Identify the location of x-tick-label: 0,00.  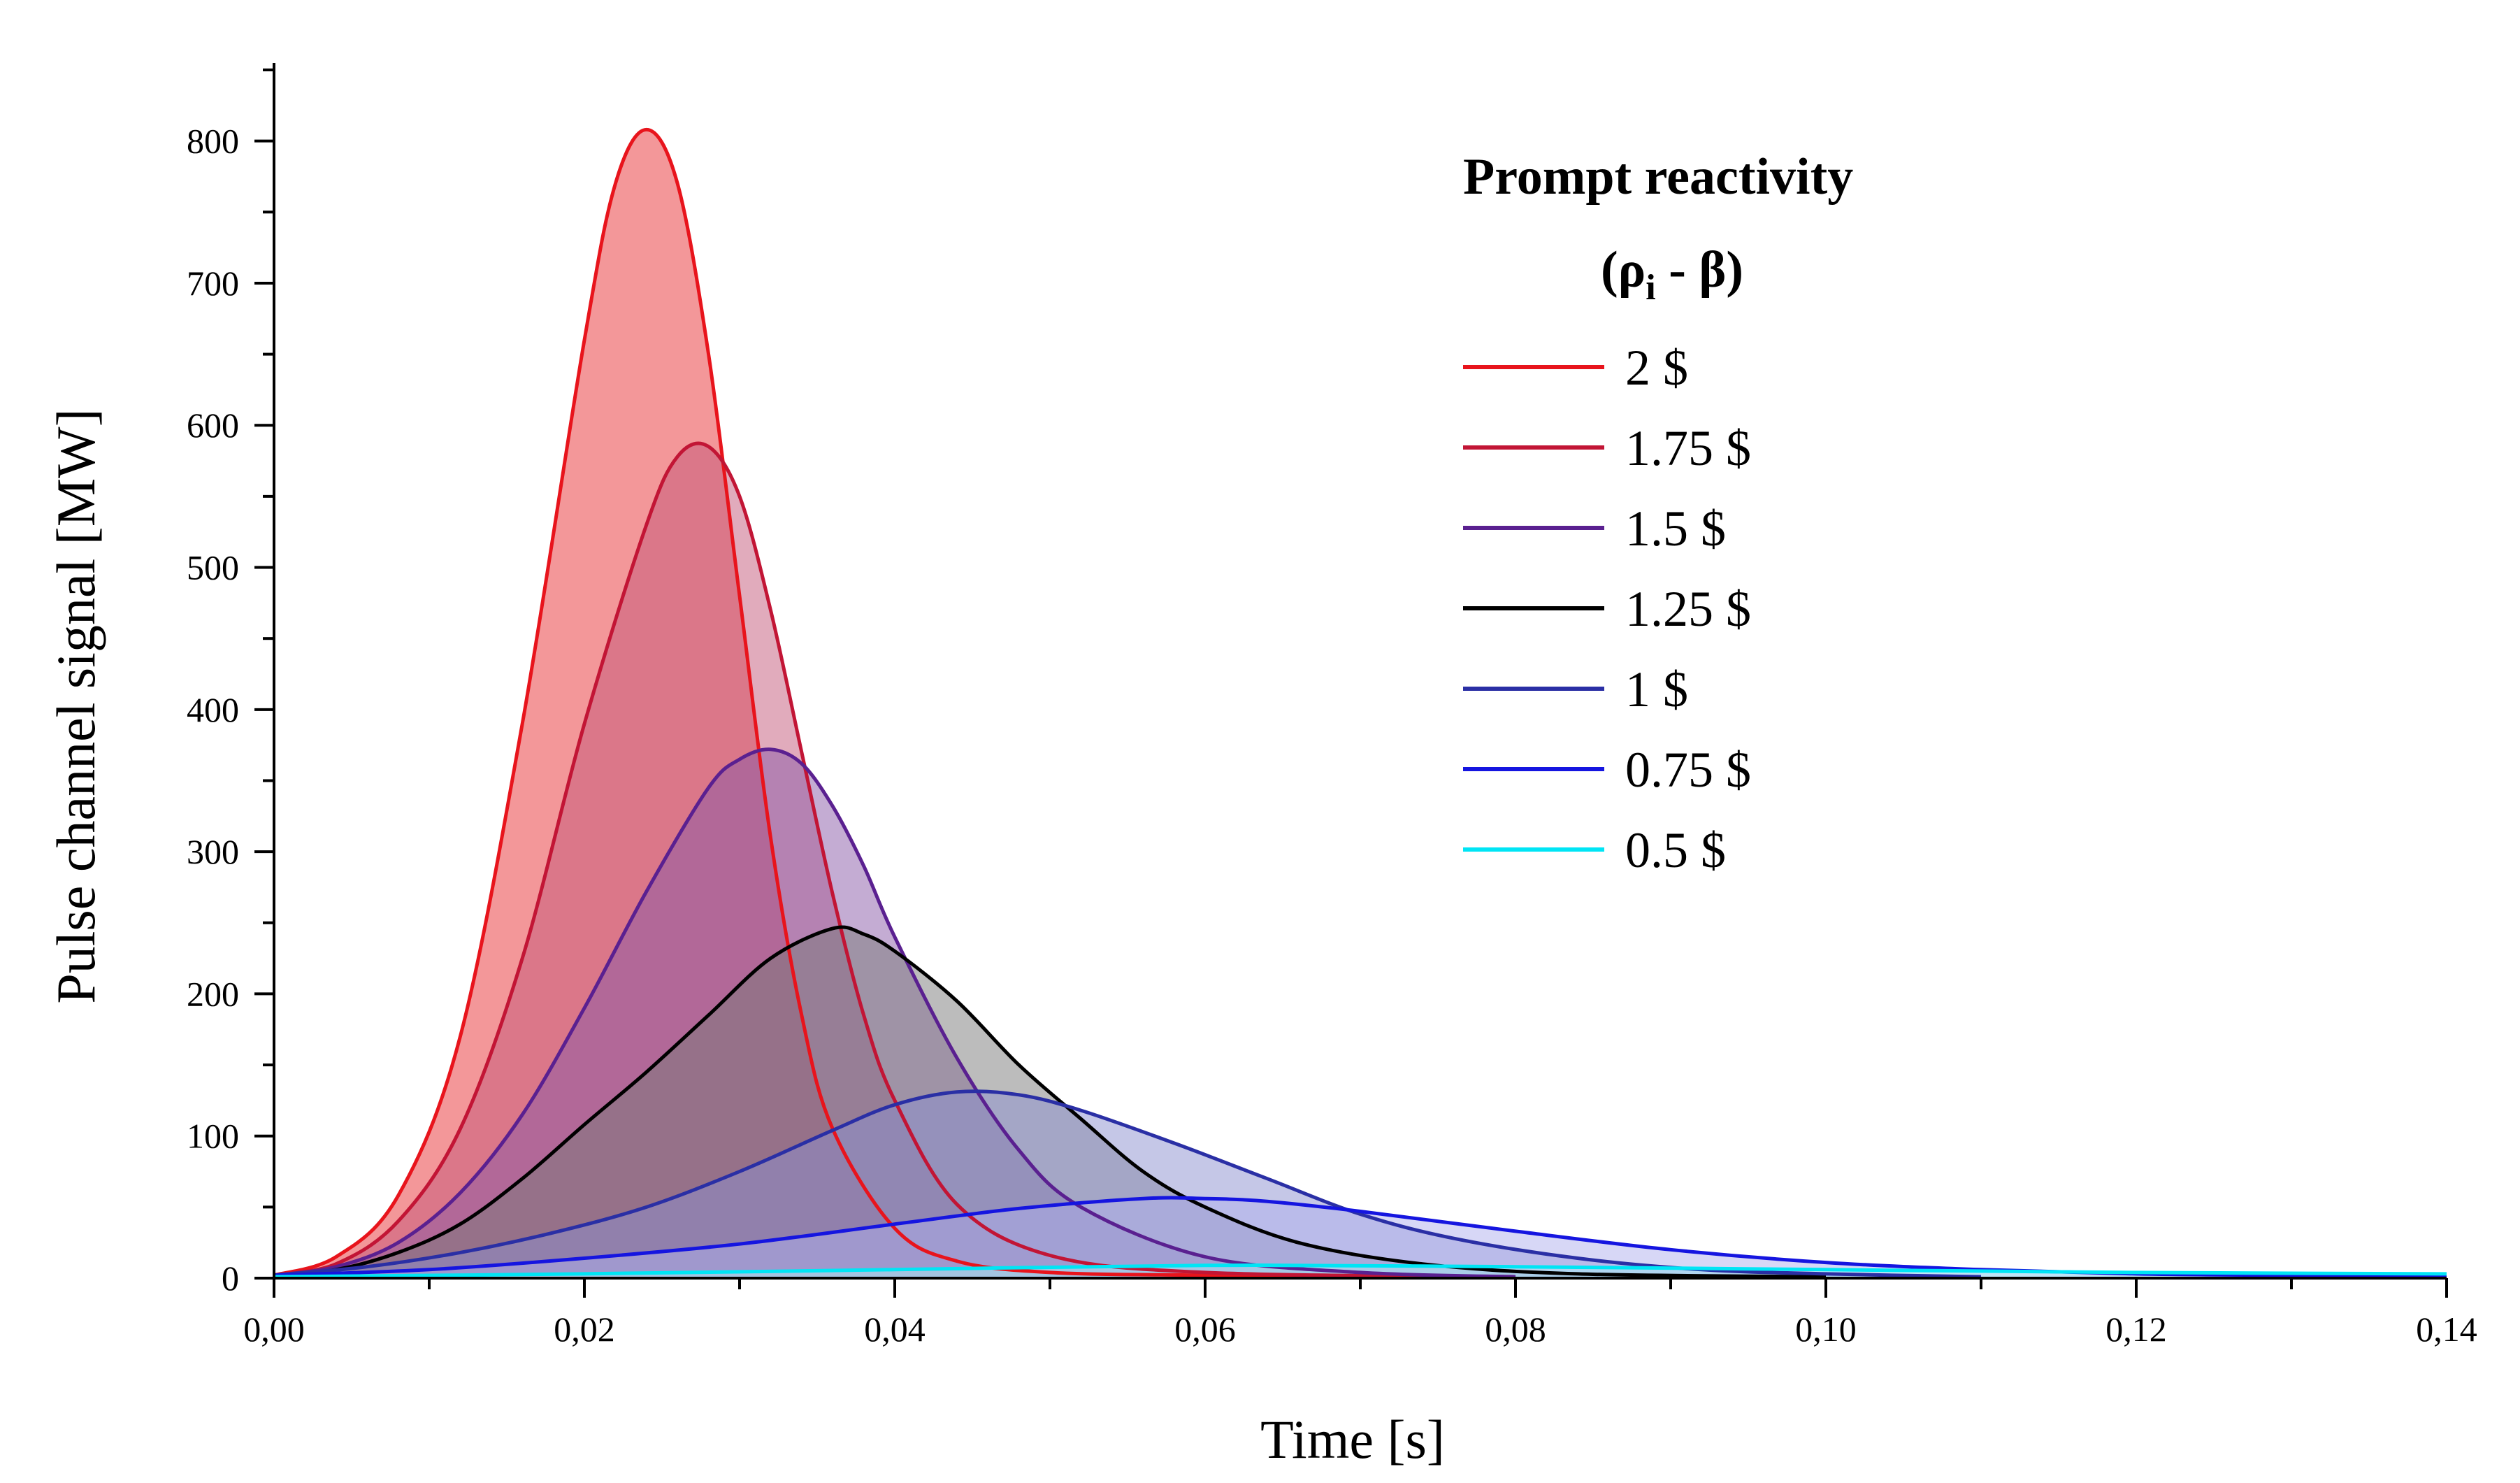
(274, 1329).